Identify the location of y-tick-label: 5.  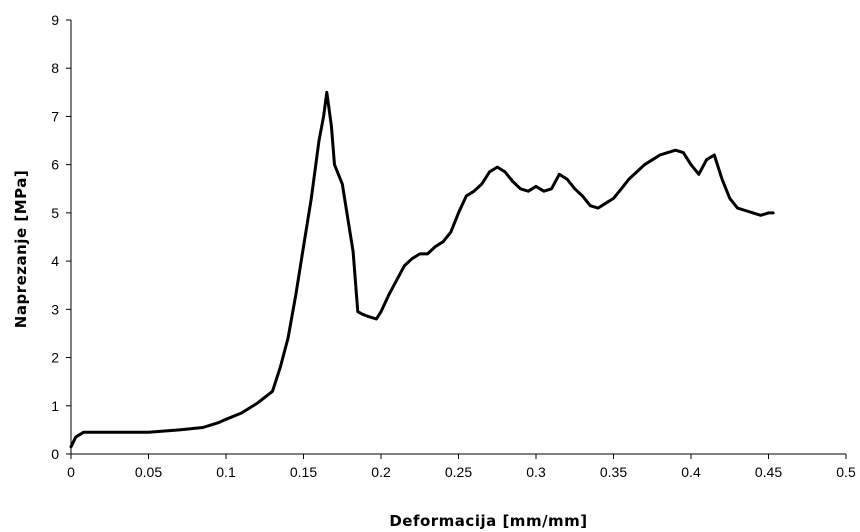
(55, 213).